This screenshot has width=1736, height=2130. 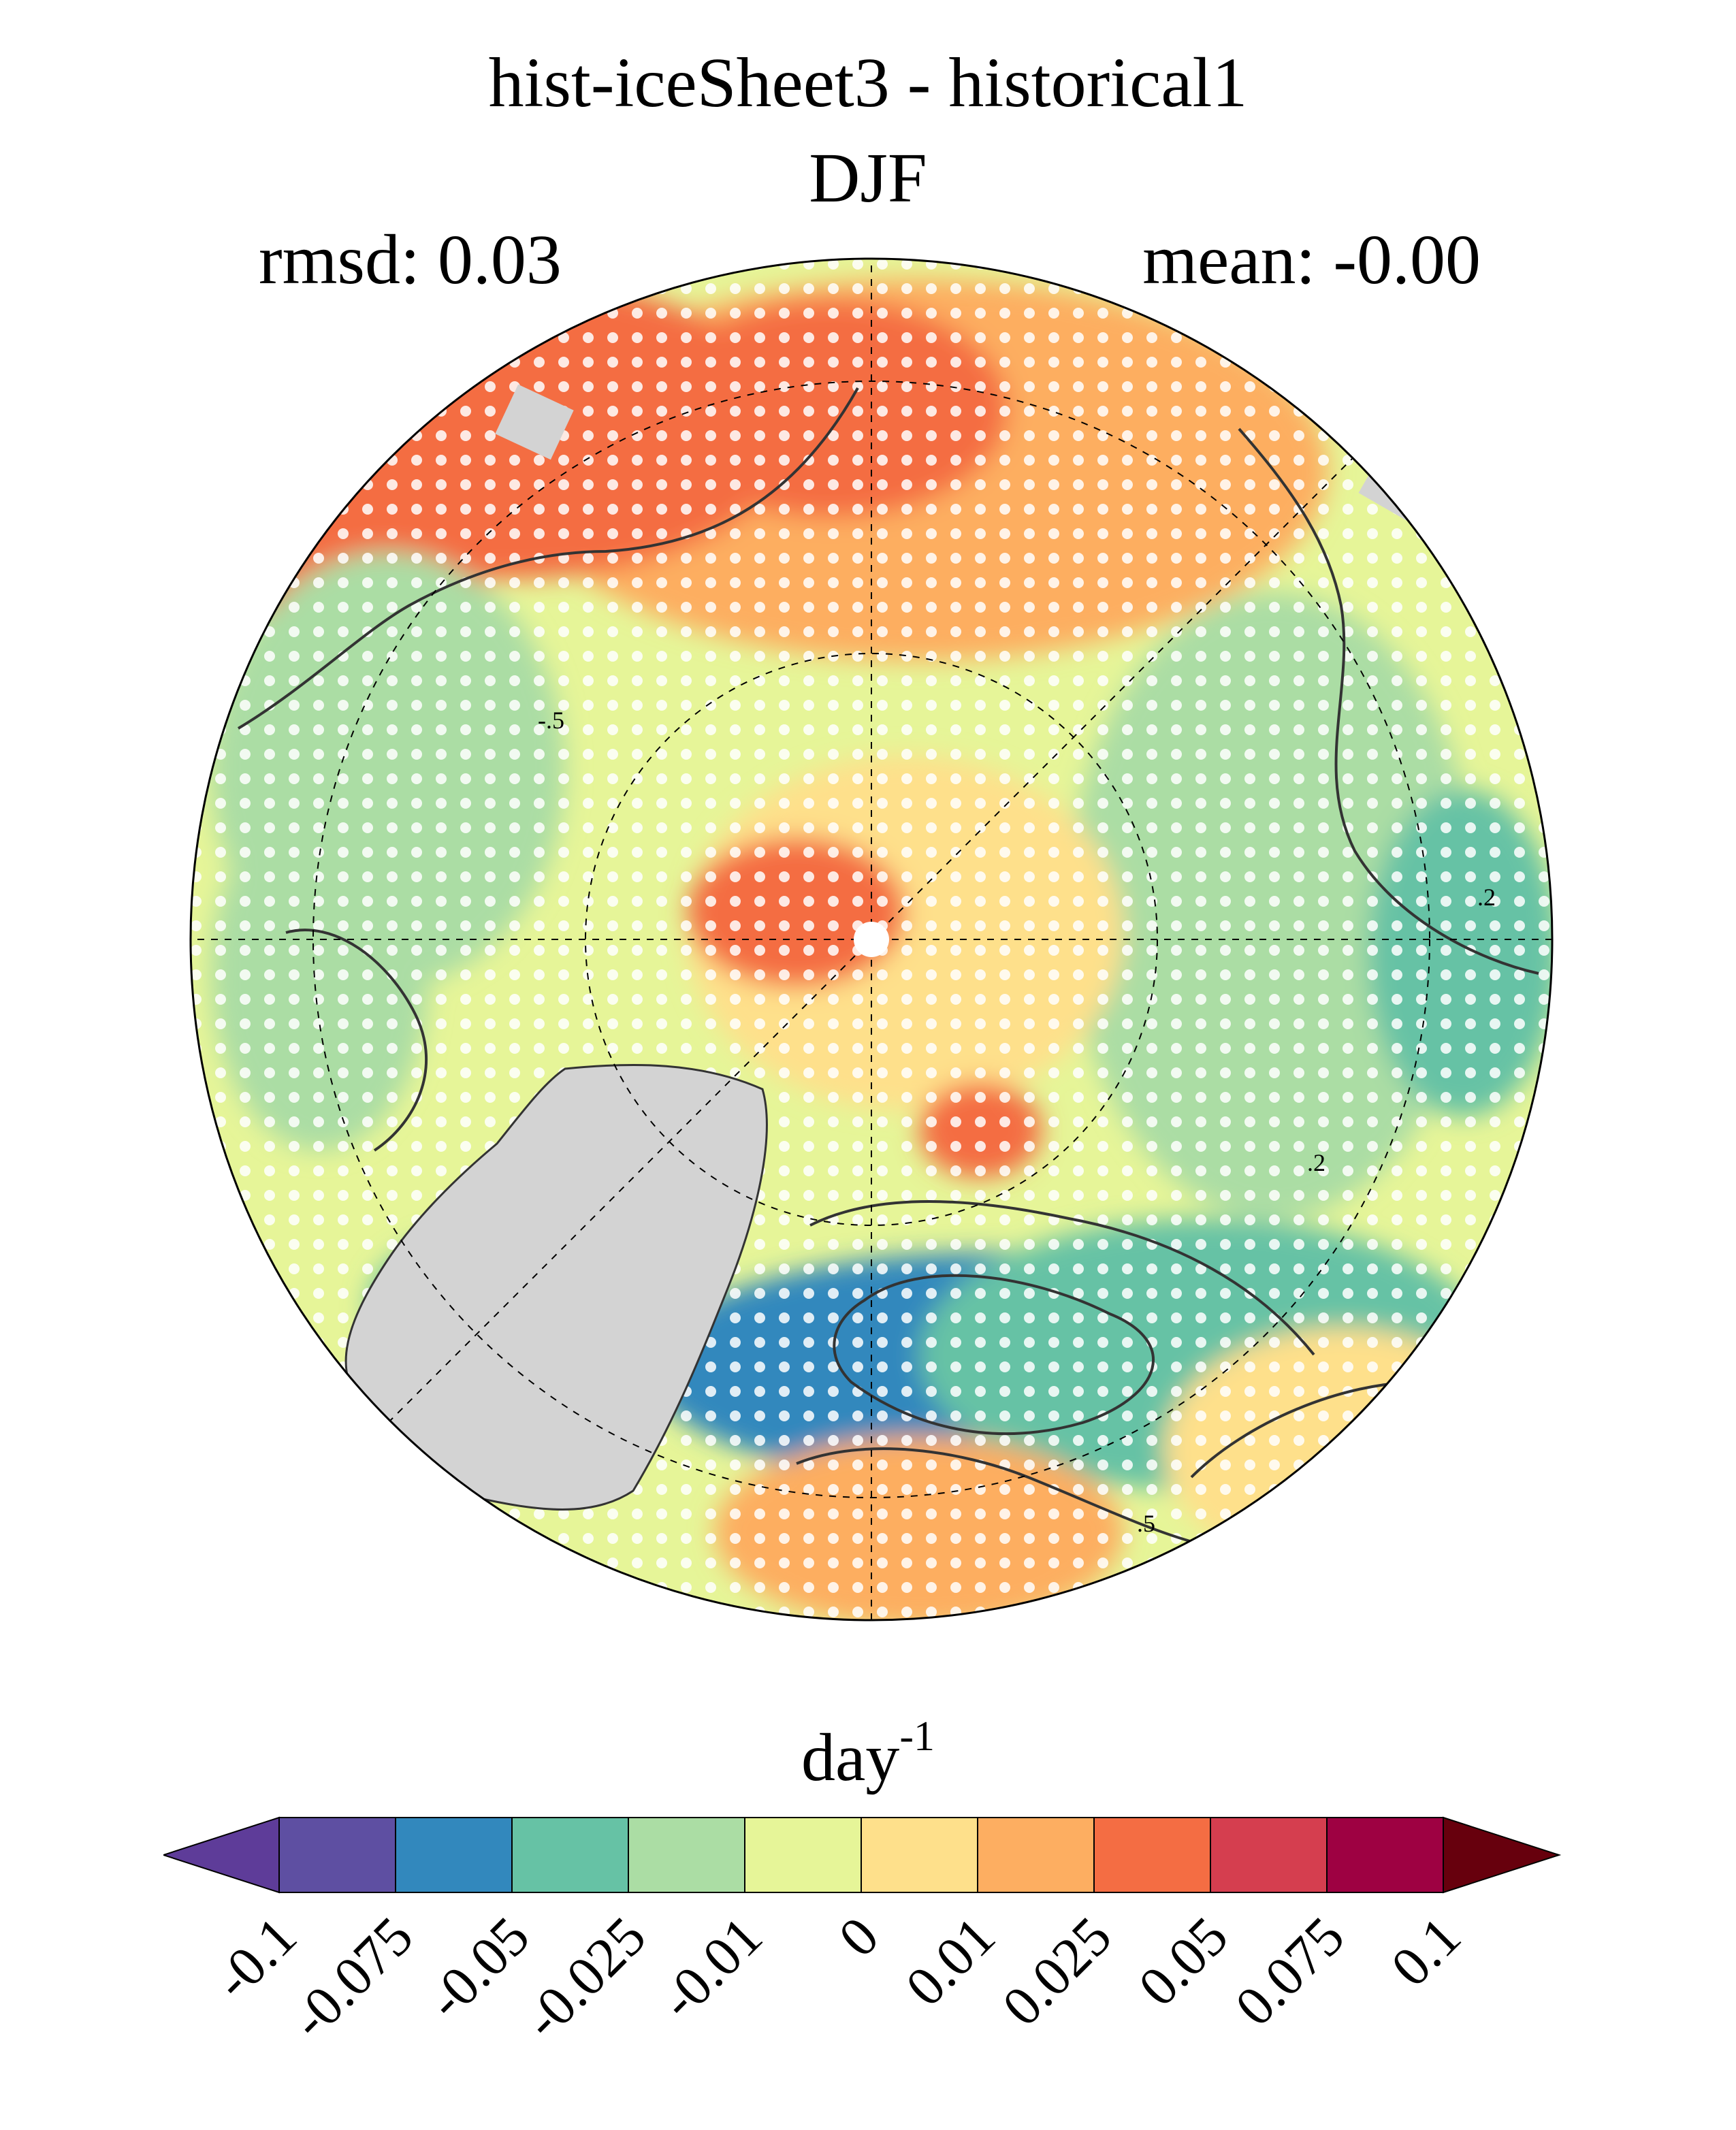 I want to click on rmsd-label: rmsd: 0.03, so click(x=410, y=260).